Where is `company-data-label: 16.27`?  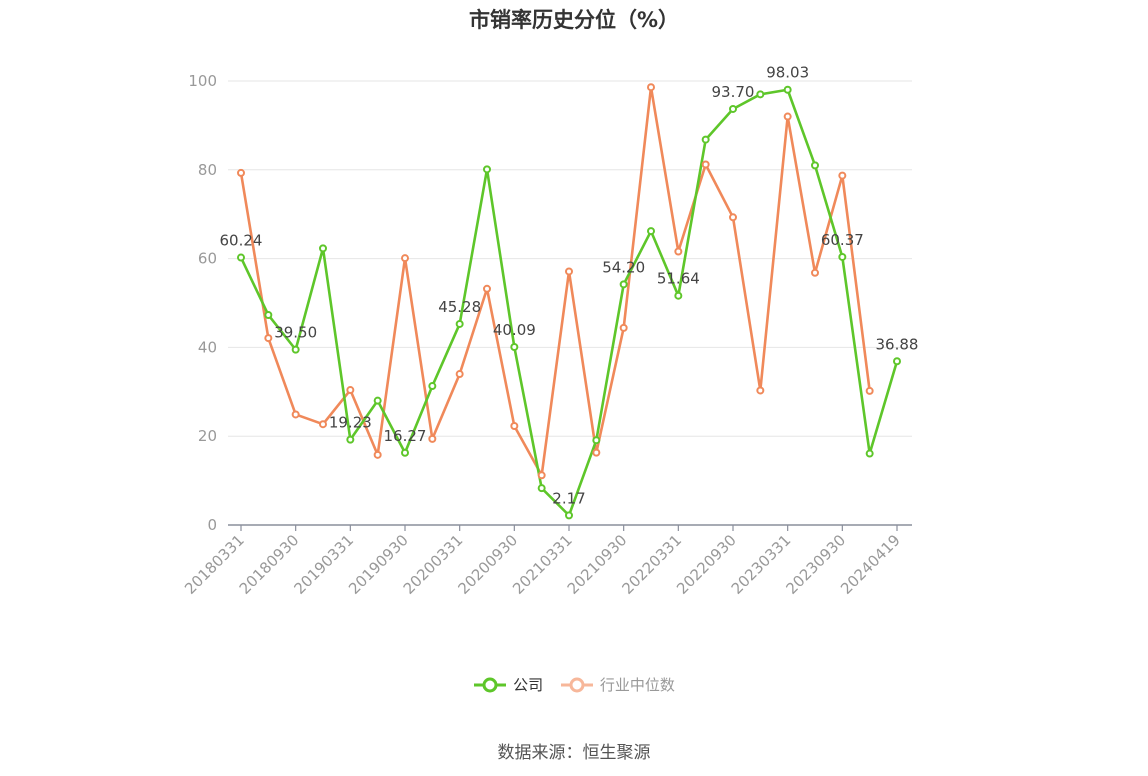
company-data-label: 16.27 is located at coordinates (405, 436).